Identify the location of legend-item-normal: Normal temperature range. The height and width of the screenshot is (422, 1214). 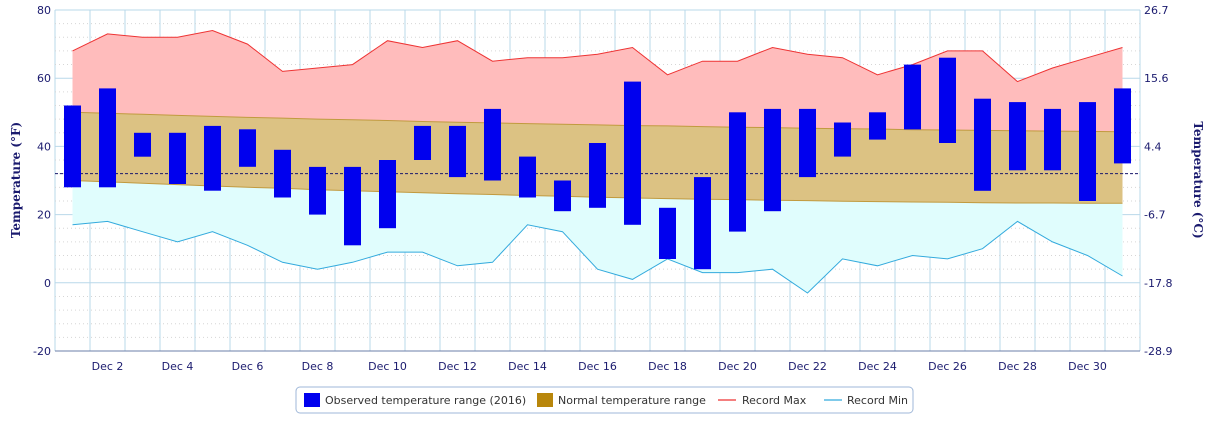
(621, 400).